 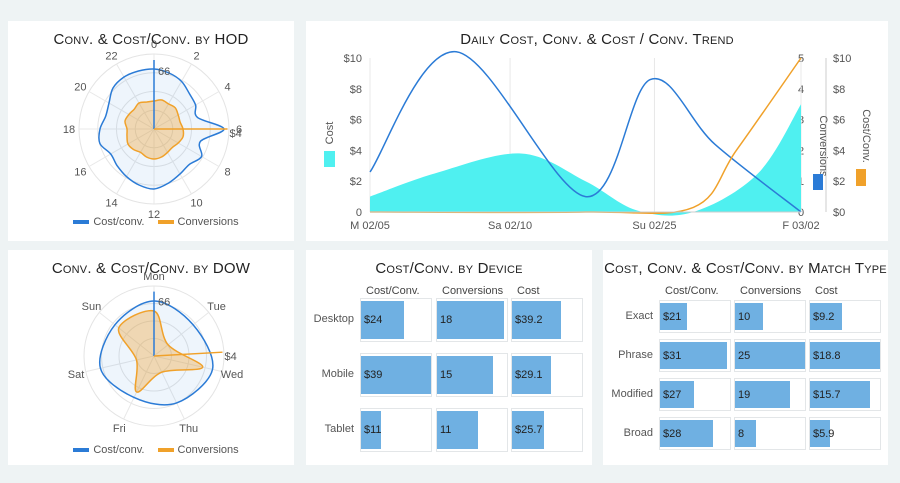 What do you see at coordinates (827, 355) in the screenshot?
I see `cell-value: $18.8` at bounding box center [827, 355].